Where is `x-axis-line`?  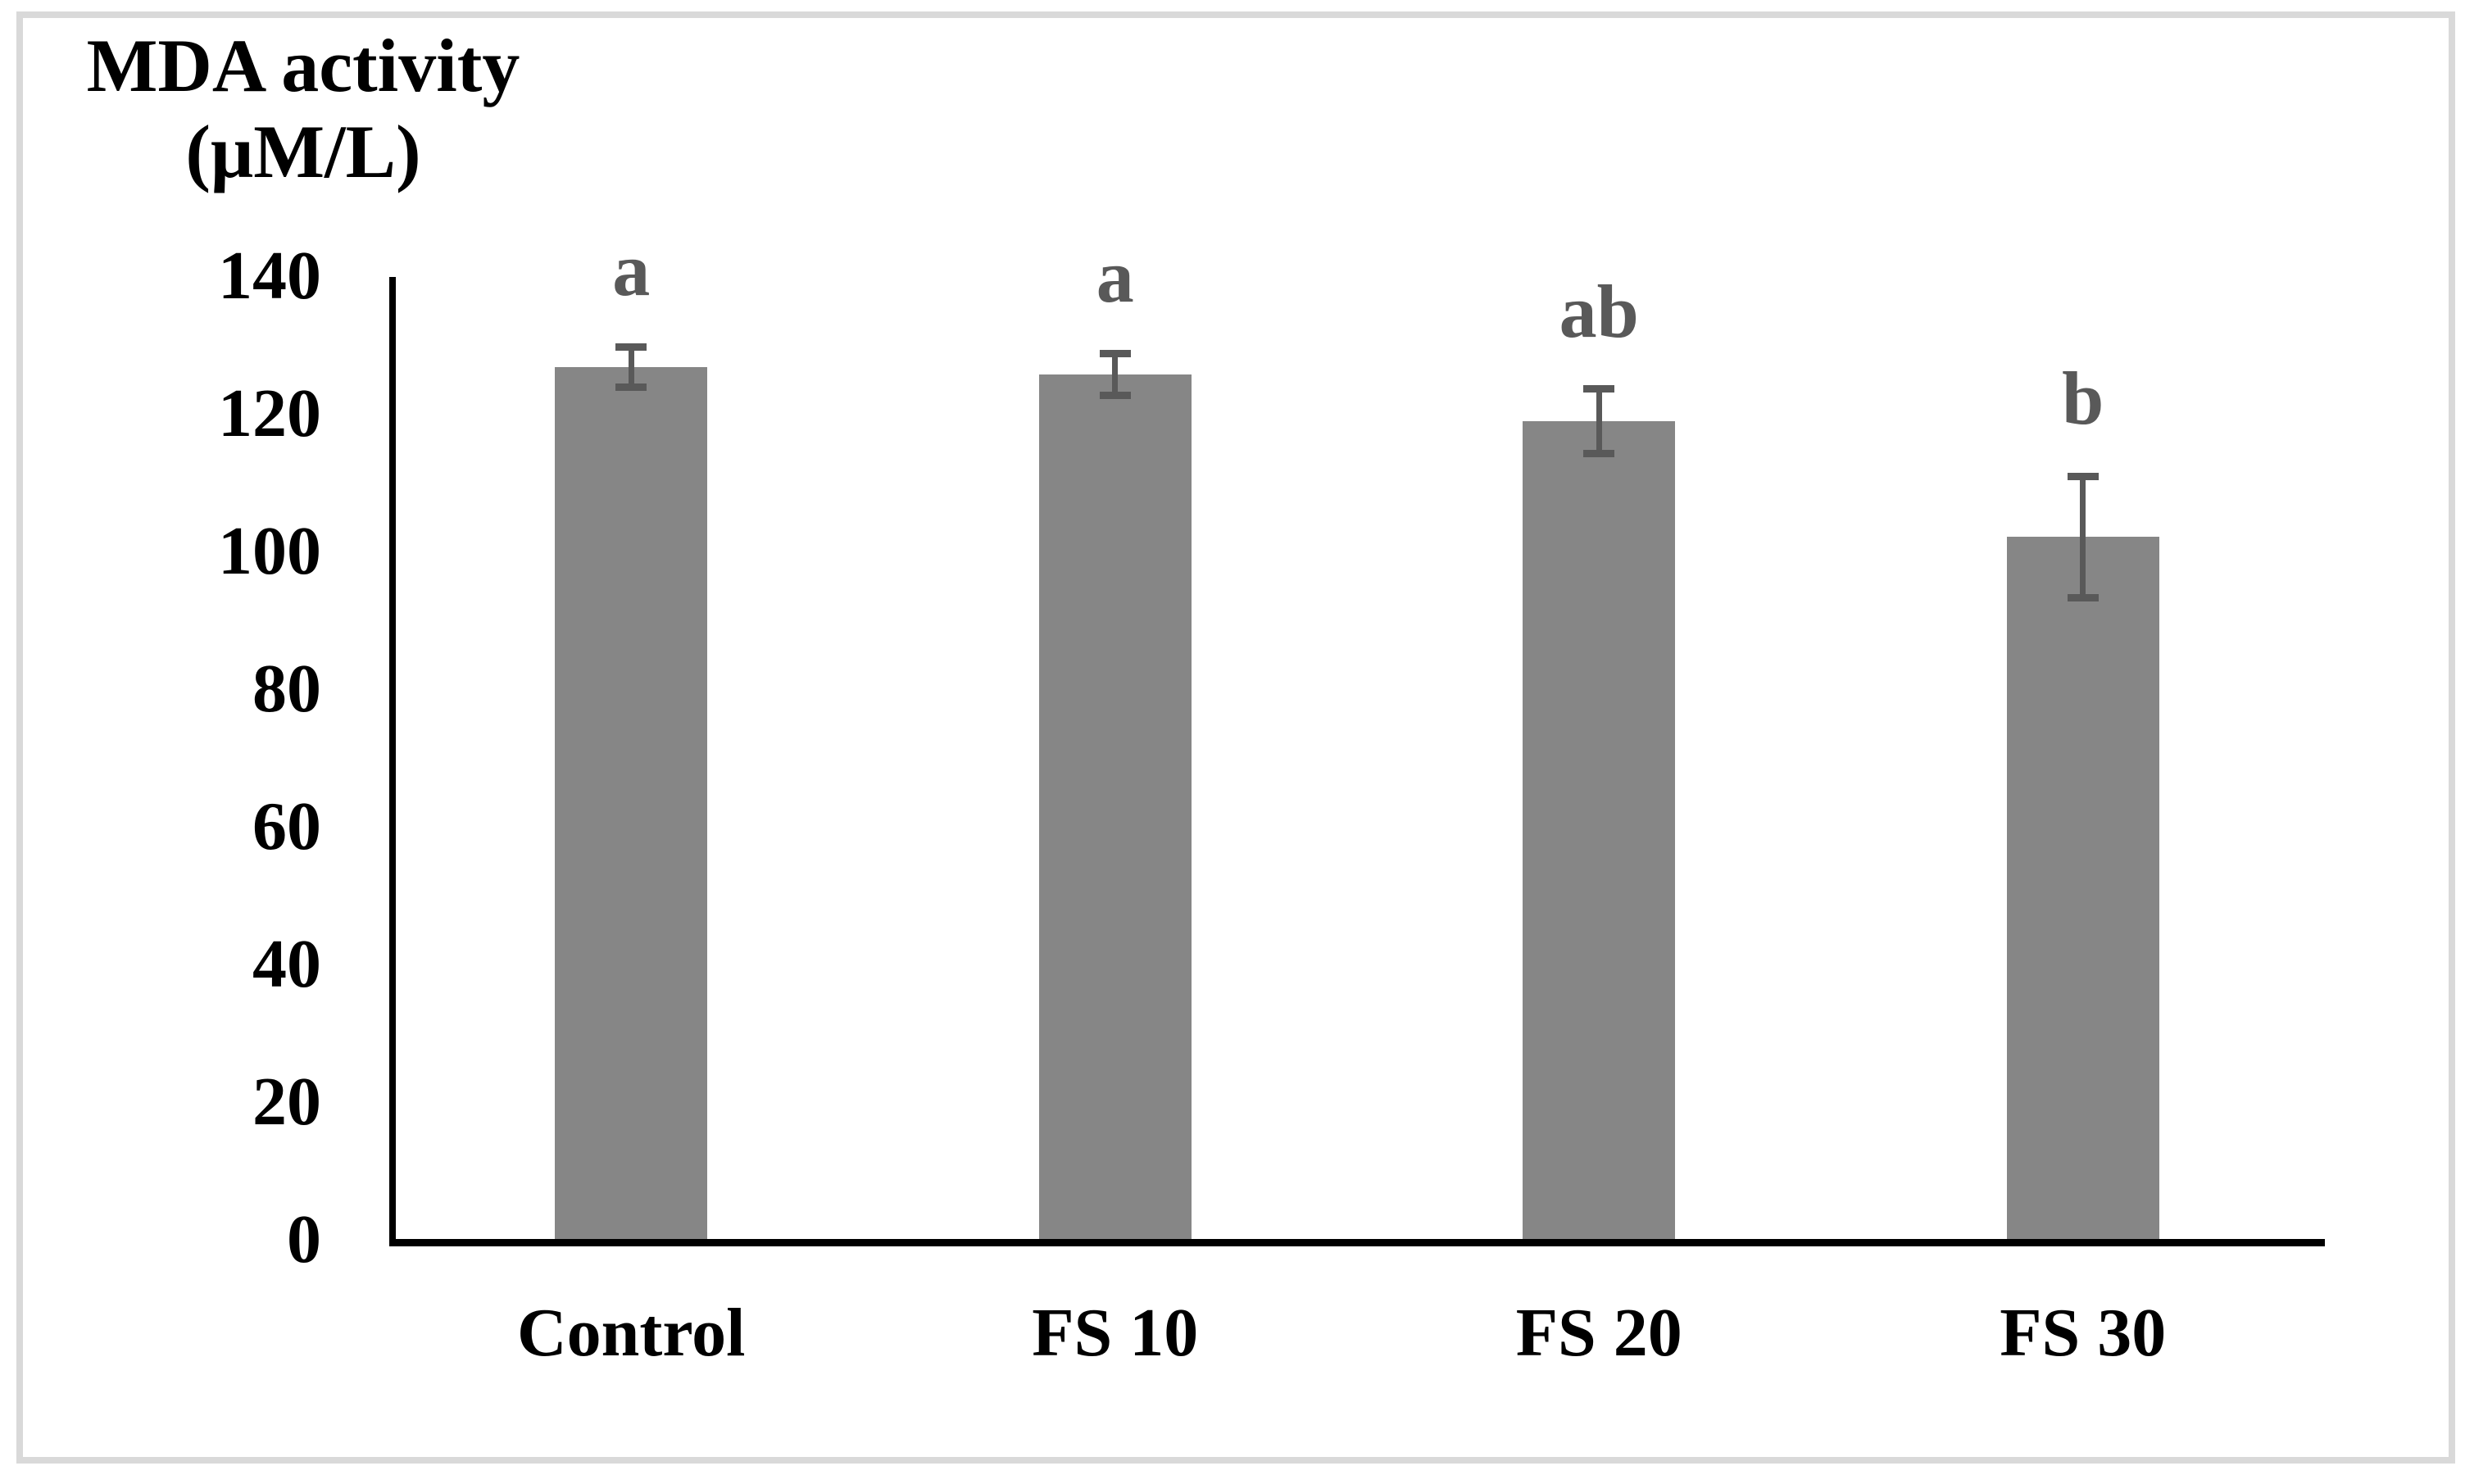 x-axis-line is located at coordinates (1357, 1242).